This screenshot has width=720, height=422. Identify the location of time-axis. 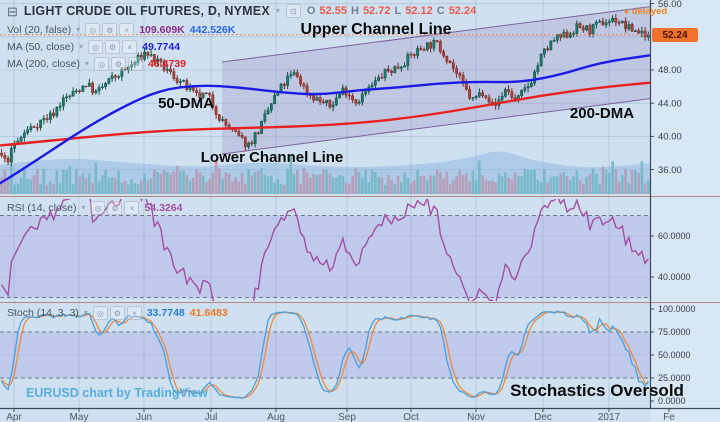
(360, 415).